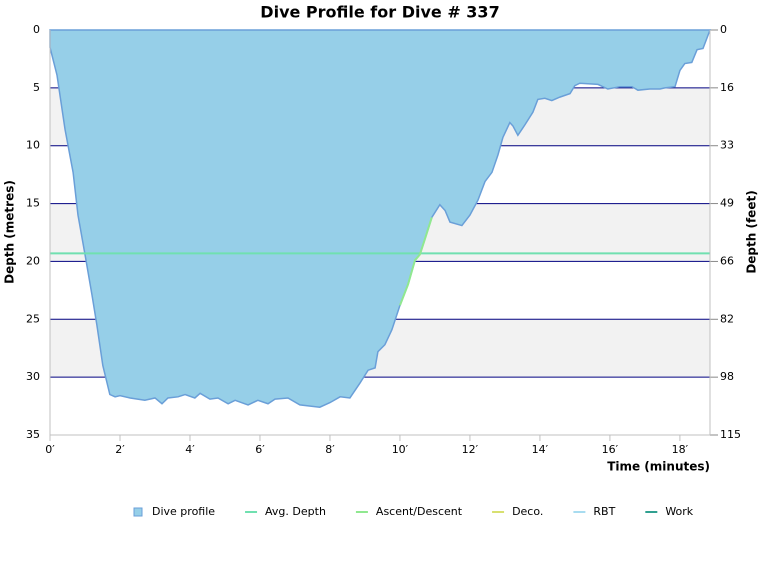  I want to click on y-tick-label: 10, so click(33, 145).